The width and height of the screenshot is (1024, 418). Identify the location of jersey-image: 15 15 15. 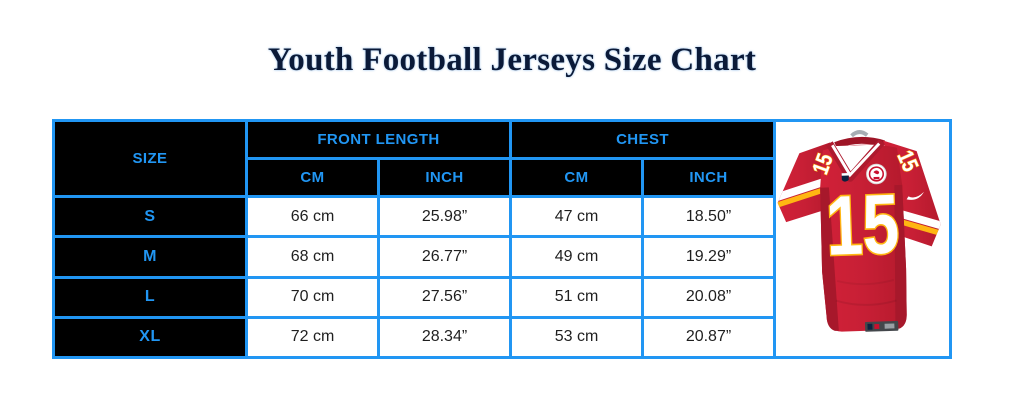
(858, 231).